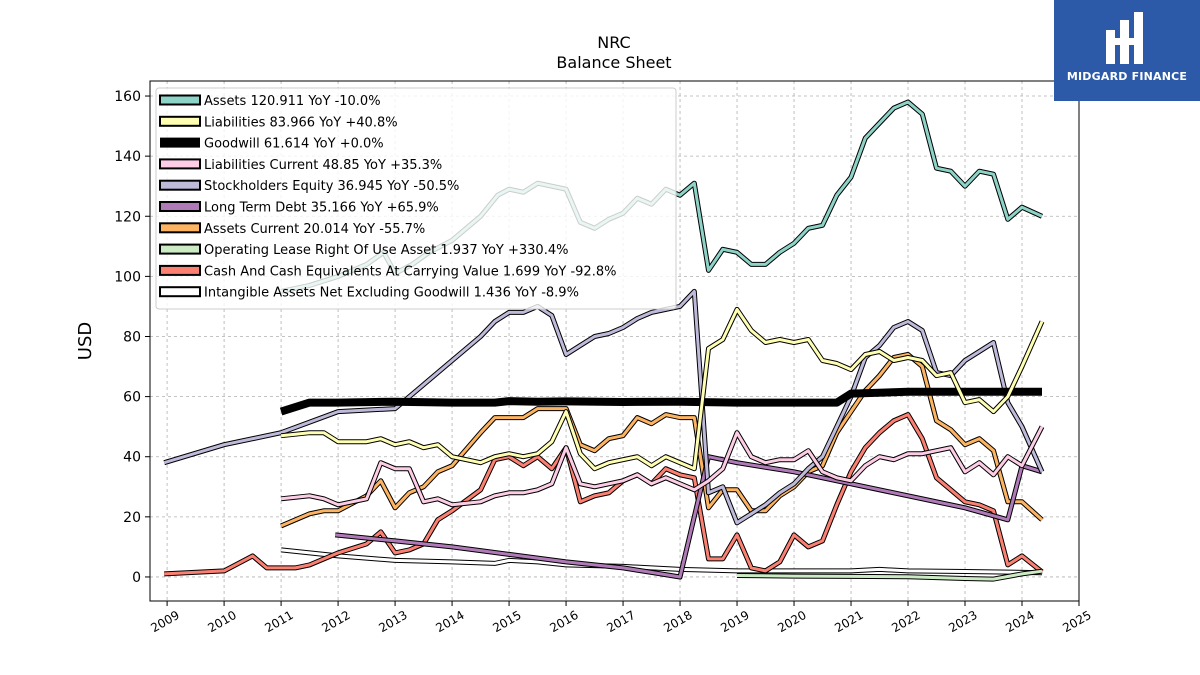 Image resolution: width=1200 pixels, height=675 pixels. I want to click on y-tick-label: 140, so click(127, 157).